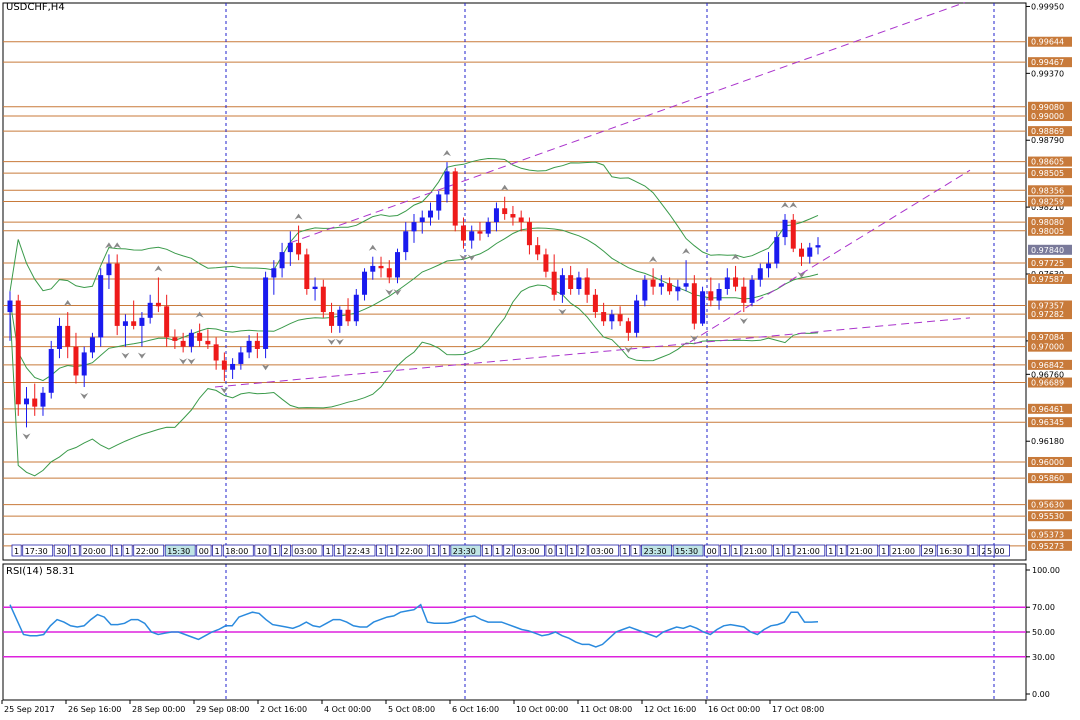 Image resolution: width=1080 pixels, height=720 pixels. I want to click on session-box-label: 15:30, so click(178, 551).